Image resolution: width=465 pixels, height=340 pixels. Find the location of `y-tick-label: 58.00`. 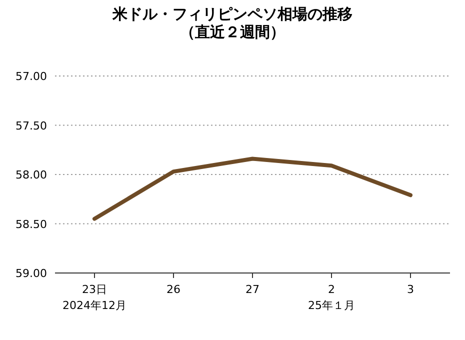

y-tick-label: 58.00 is located at coordinates (31, 175).